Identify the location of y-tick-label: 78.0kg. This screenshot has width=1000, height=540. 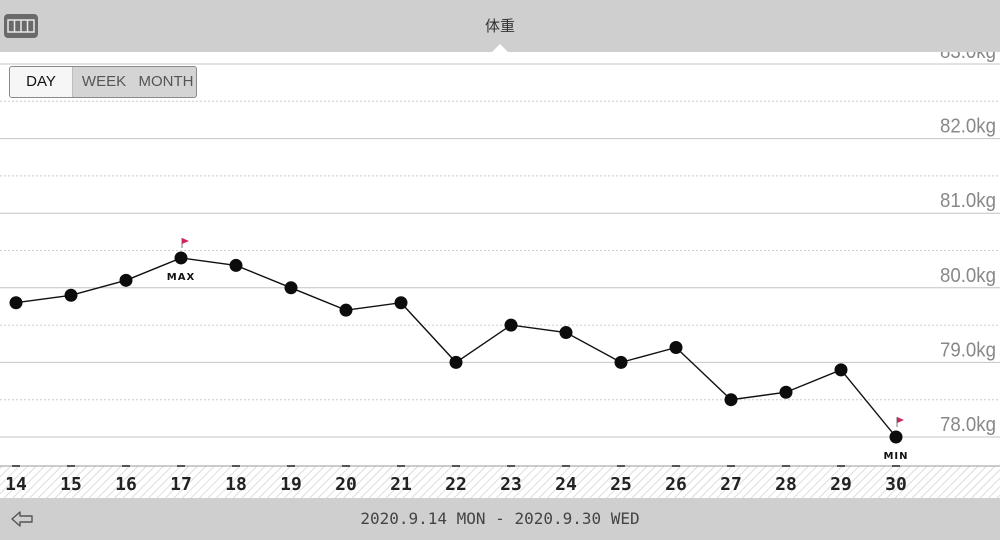
(968, 425).